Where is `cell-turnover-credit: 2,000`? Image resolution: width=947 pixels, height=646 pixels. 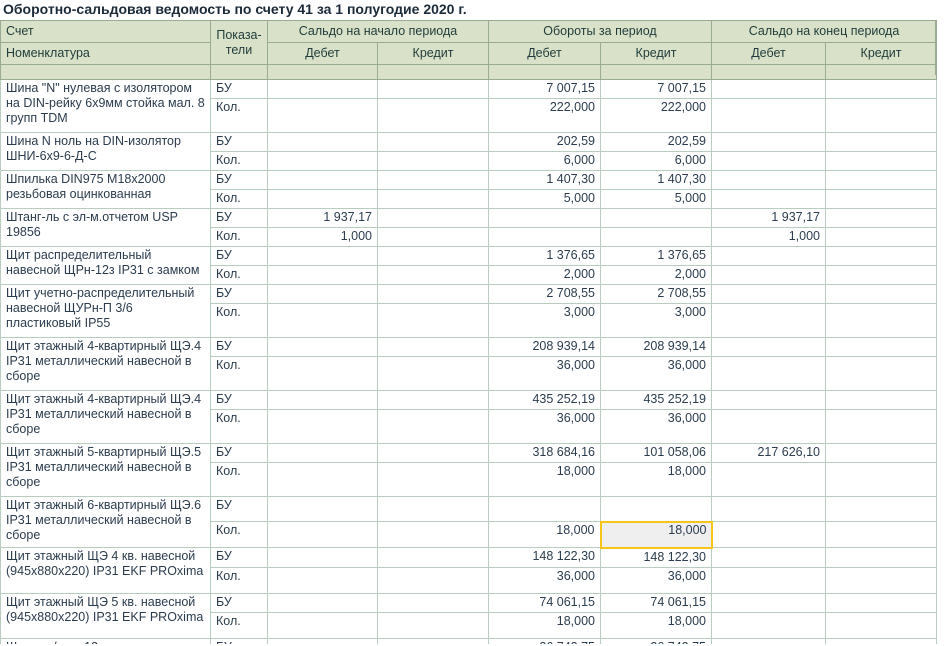 cell-turnover-credit: 2,000 is located at coordinates (656, 275).